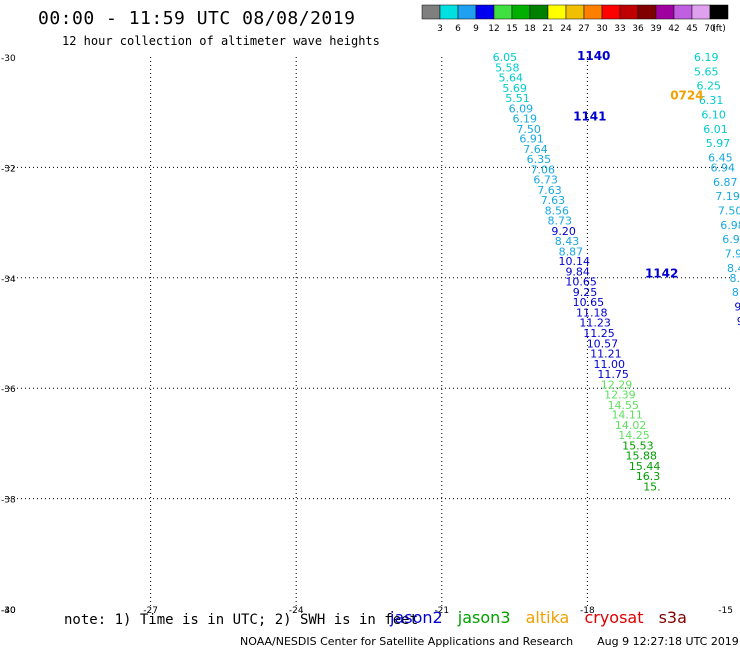 The height and width of the screenshot is (650, 740). I want to click on colorbar-label: 30, so click(602, 29).